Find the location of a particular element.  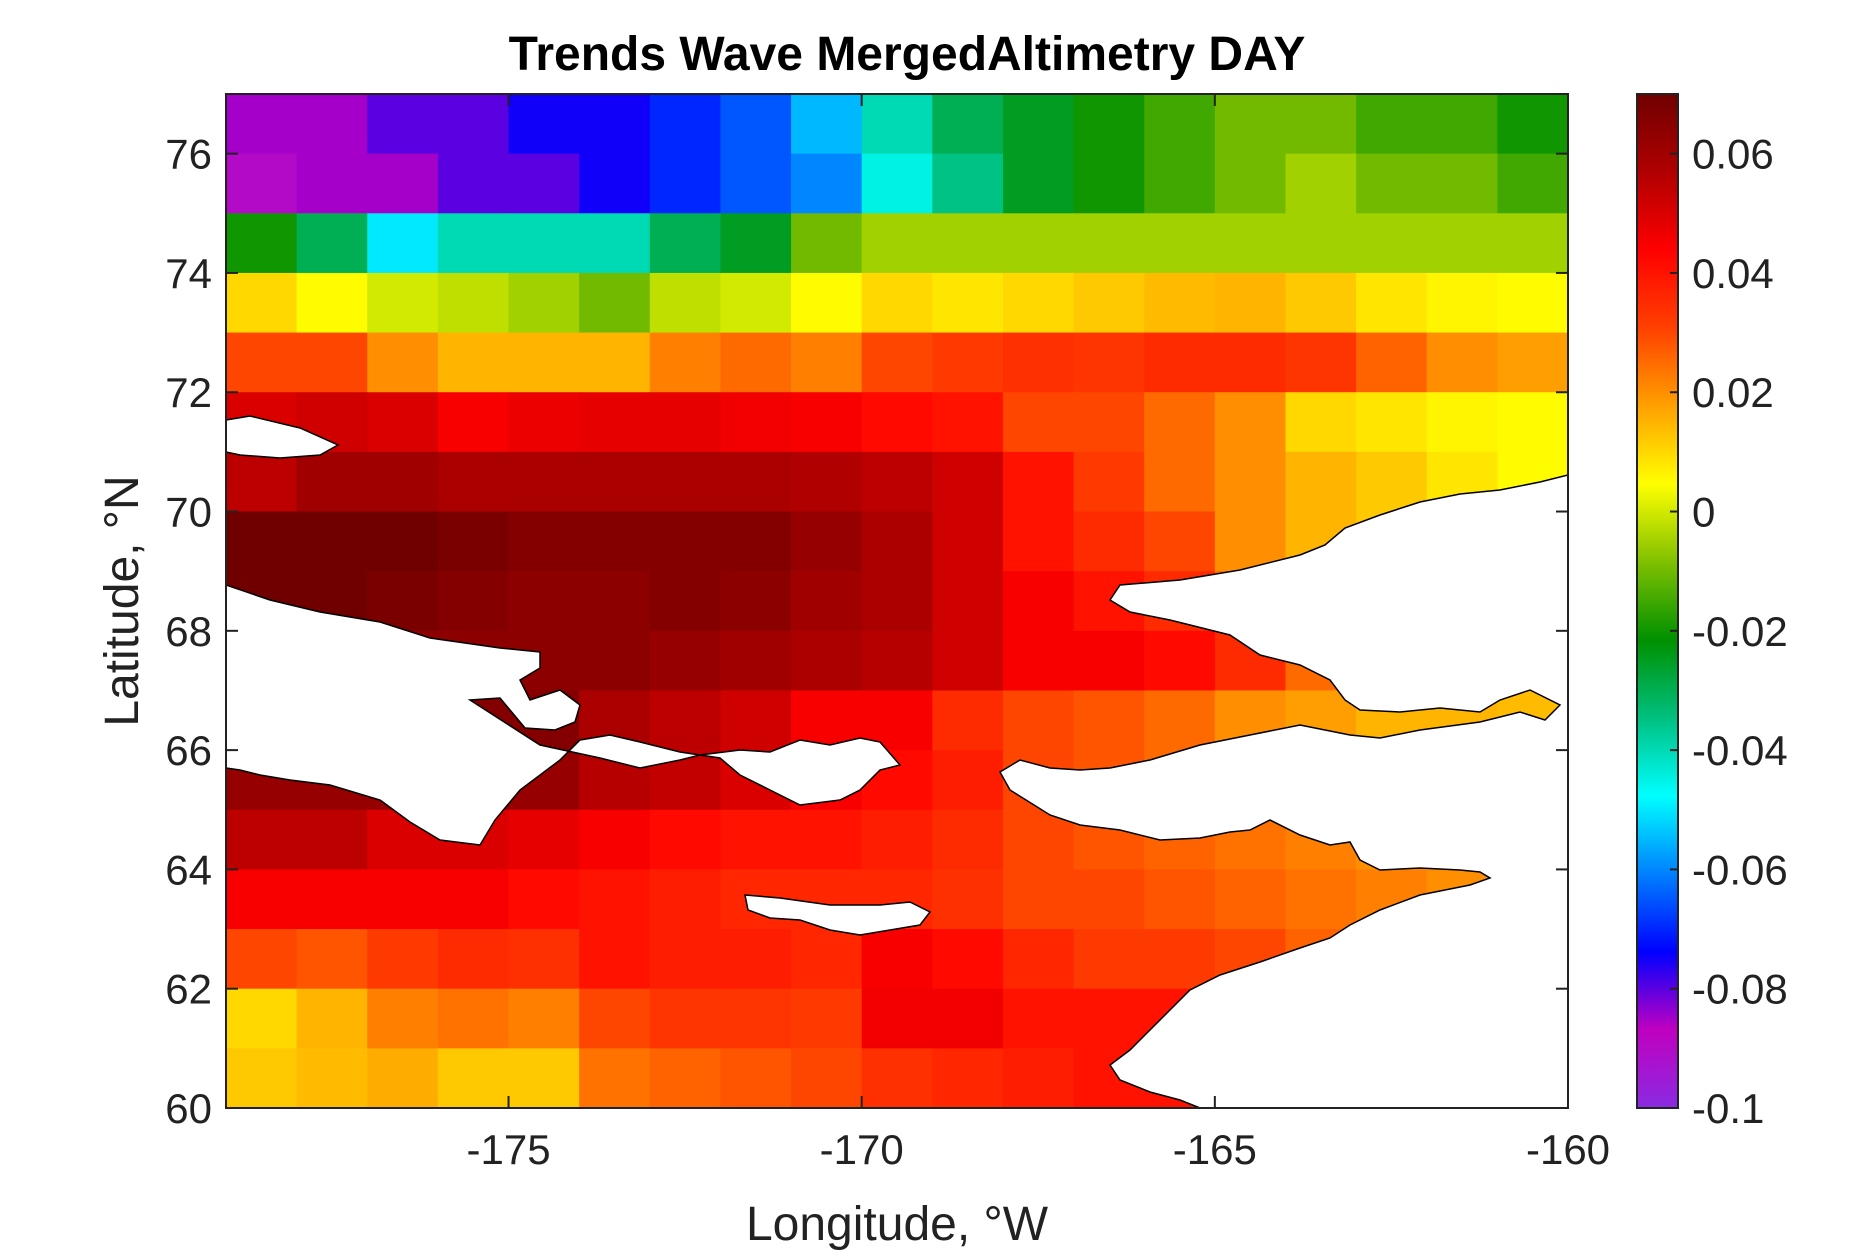

colorbar-tick-label: -0.08 is located at coordinates (1740, 989).